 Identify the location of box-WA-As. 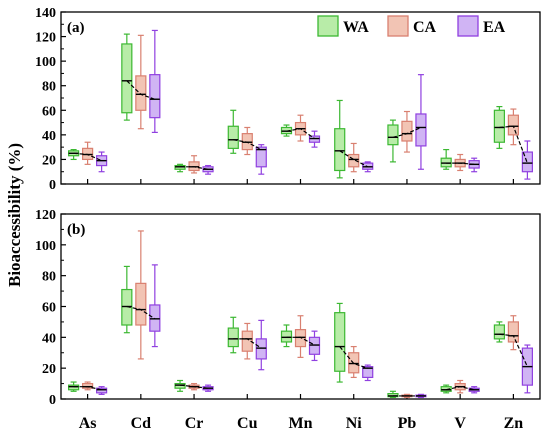
(74, 155).